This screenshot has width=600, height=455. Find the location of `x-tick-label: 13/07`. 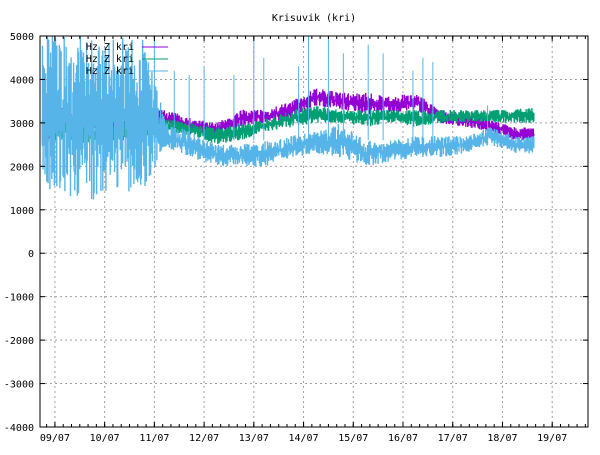

x-tick-label: 13/07 is located at coordinates (254, 438).